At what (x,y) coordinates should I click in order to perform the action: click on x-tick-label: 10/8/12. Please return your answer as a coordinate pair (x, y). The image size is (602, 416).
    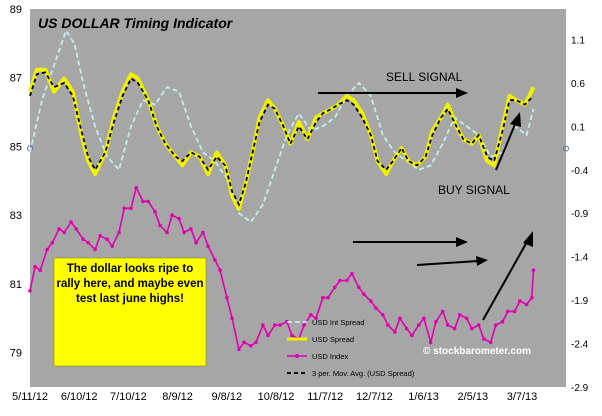
    Looking at the image, I should click on (276, 397).